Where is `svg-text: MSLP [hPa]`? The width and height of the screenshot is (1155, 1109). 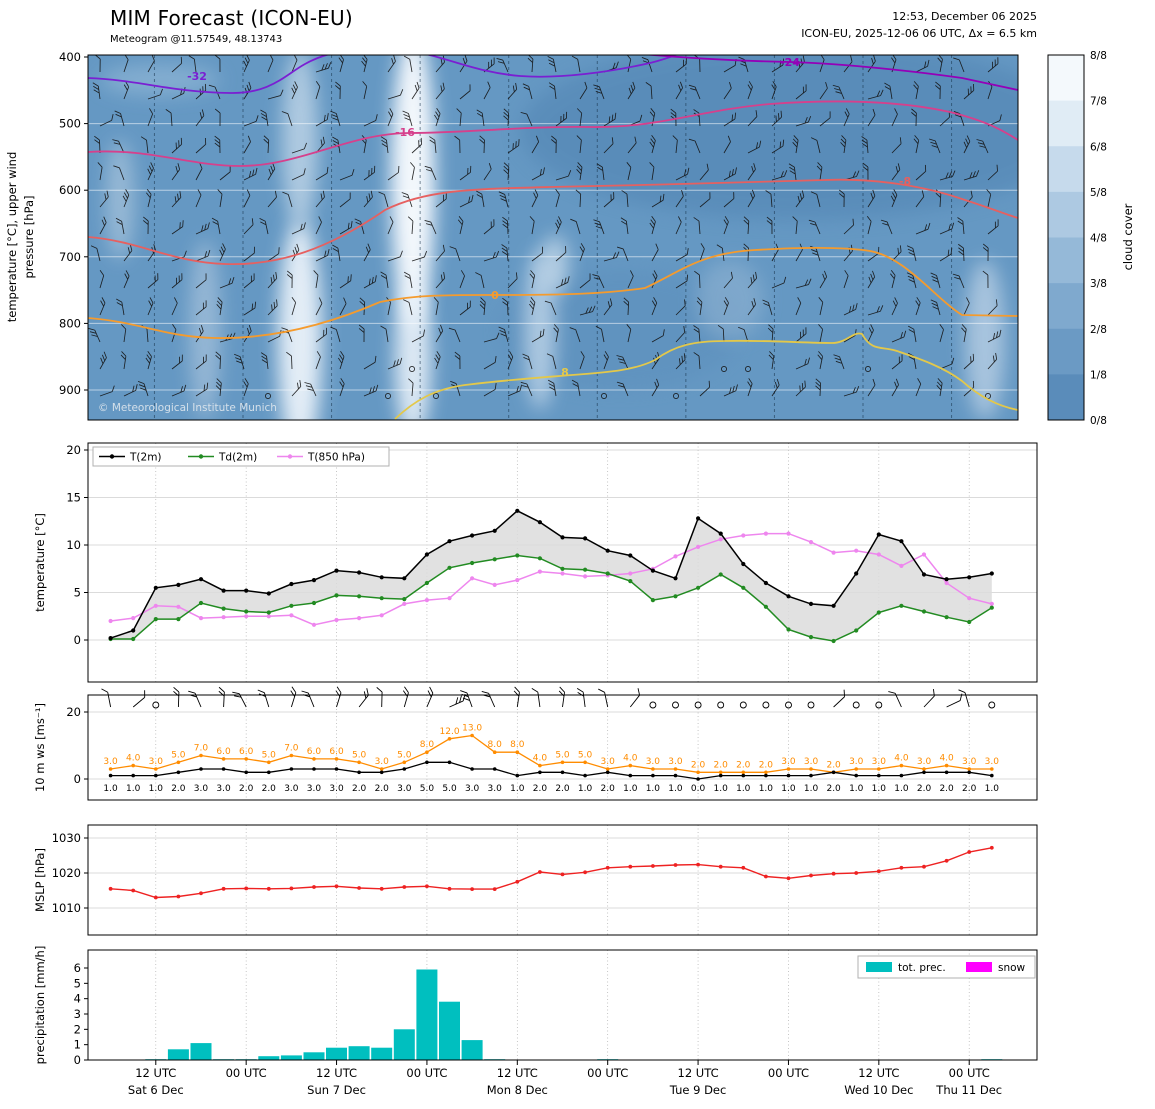
svg-text: MSLP [hPa] is located at coordinates (40, 880).